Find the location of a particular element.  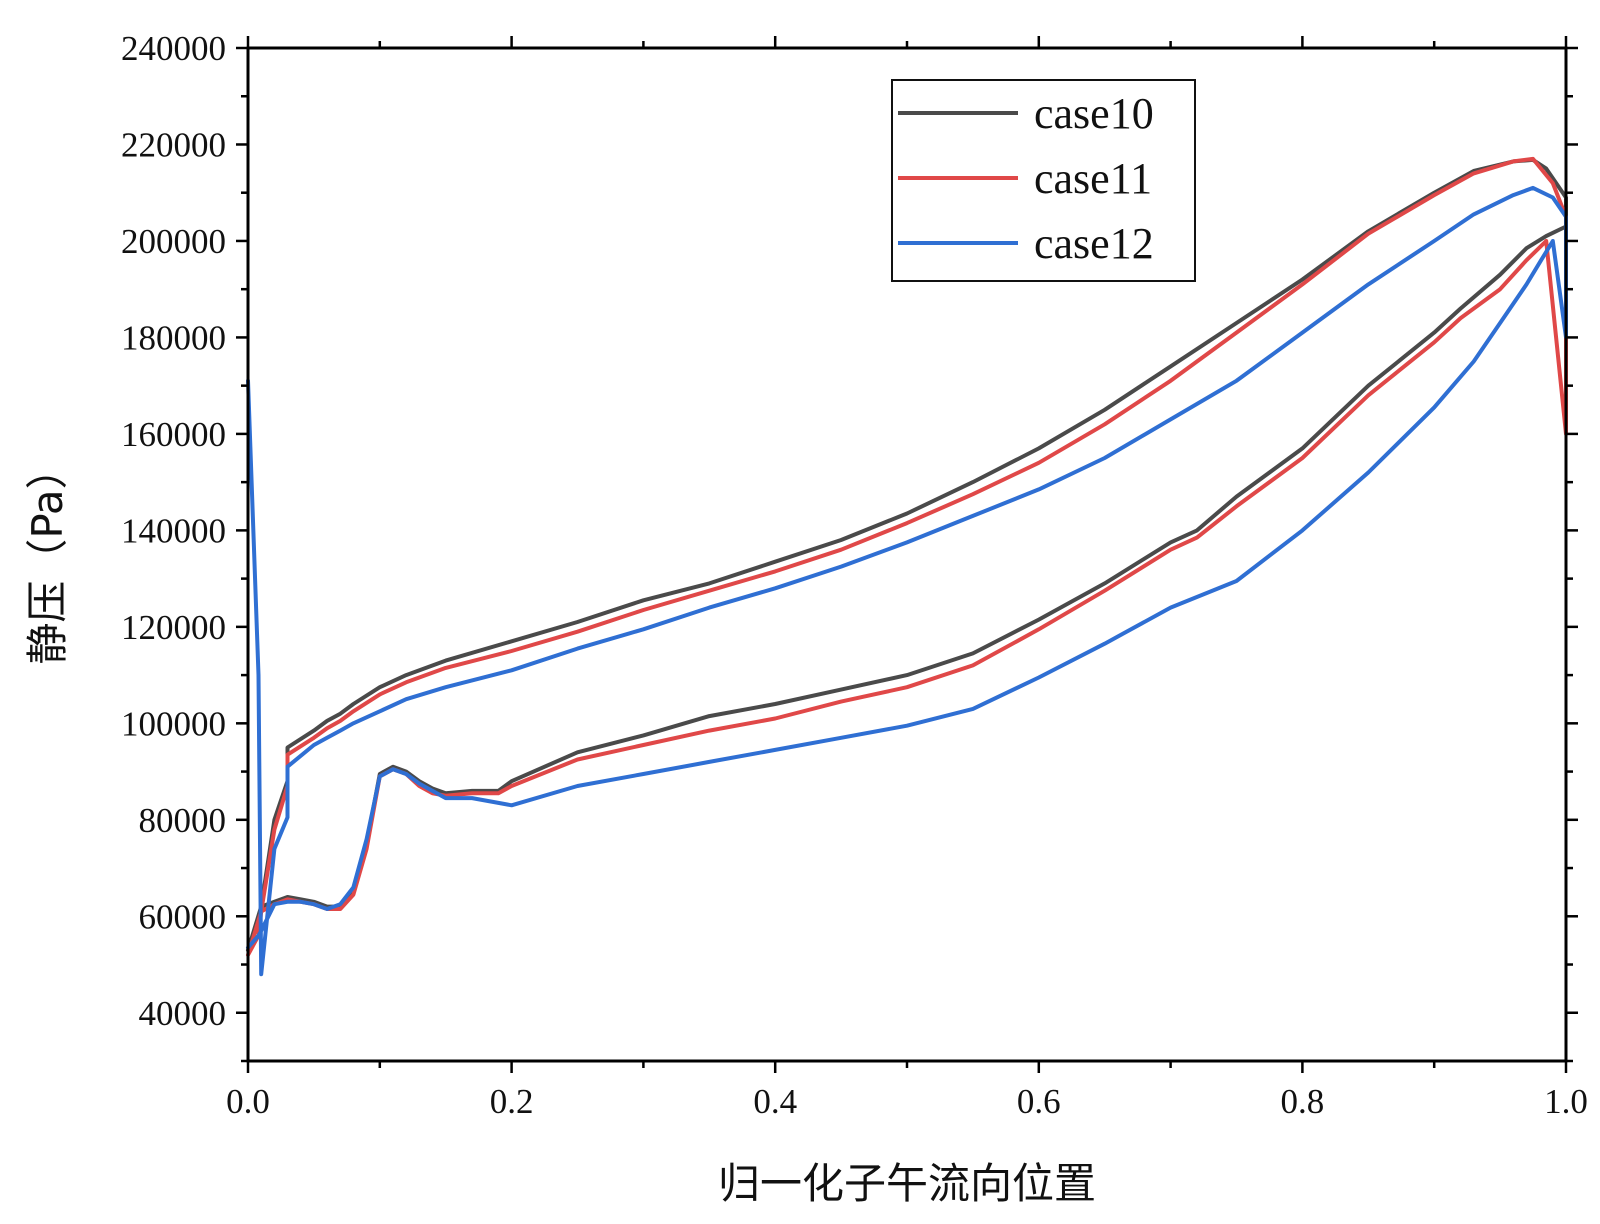

x-axis-title: 归一化子午流向位置 is located at coordinates (907, 1183).